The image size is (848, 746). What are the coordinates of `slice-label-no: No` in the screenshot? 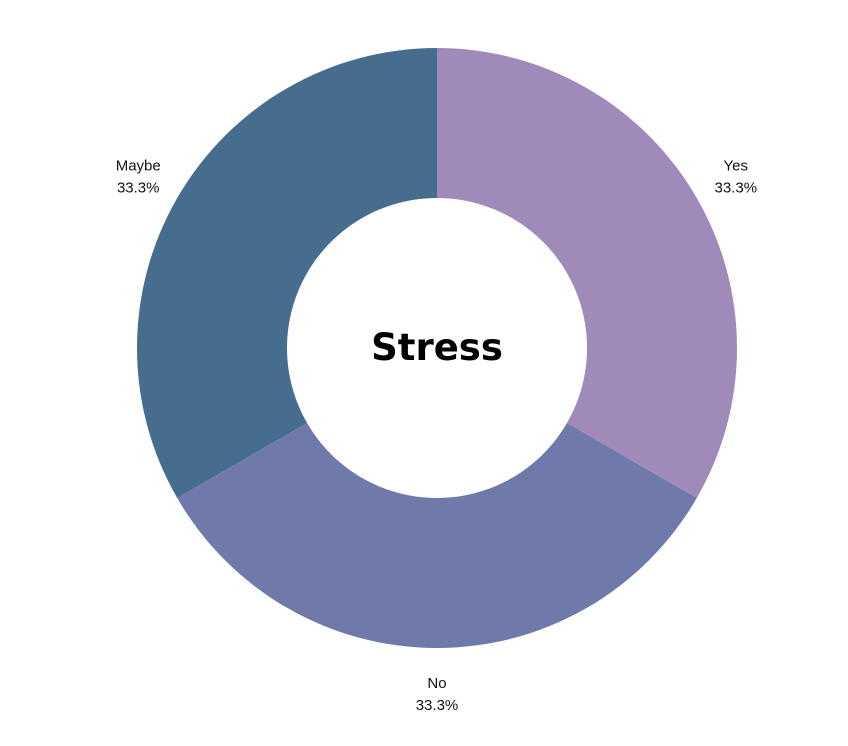 It's located at (436, 683).